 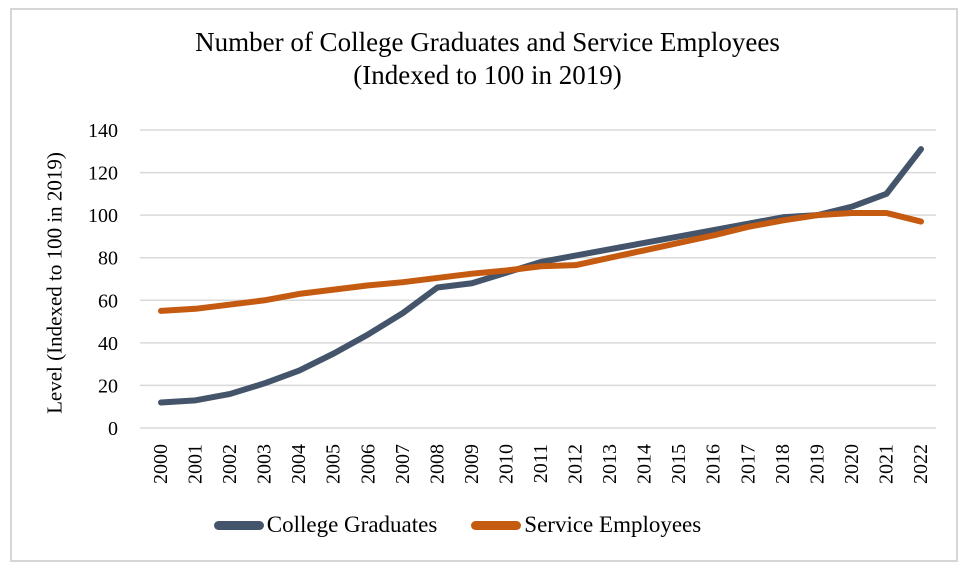 What do you see at coordinates (103, 174) in the screenshot?
I see `y-tick-label-120: 120` at bounding box center [103, 174].